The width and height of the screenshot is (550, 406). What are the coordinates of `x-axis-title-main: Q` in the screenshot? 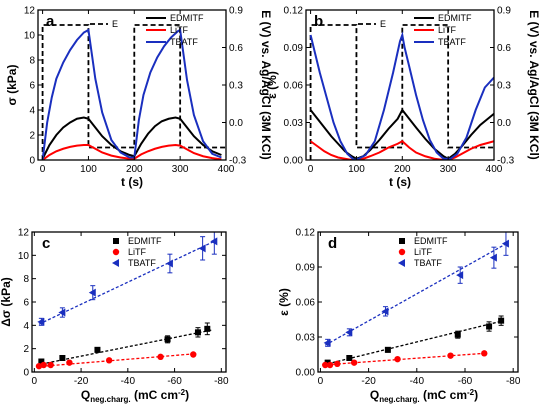 It's located at (85, 395).